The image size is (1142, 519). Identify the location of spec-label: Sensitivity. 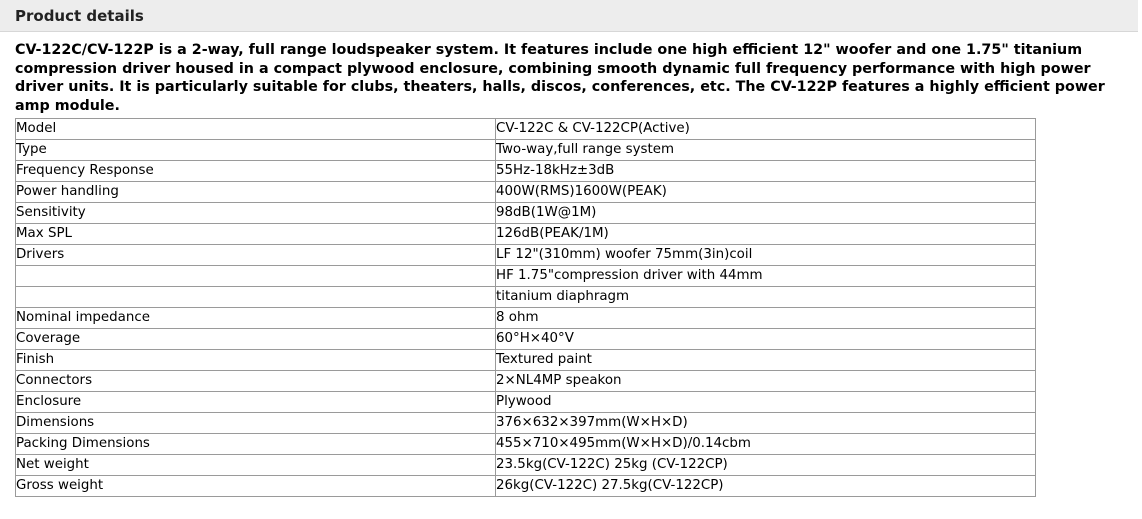
(255, 213).